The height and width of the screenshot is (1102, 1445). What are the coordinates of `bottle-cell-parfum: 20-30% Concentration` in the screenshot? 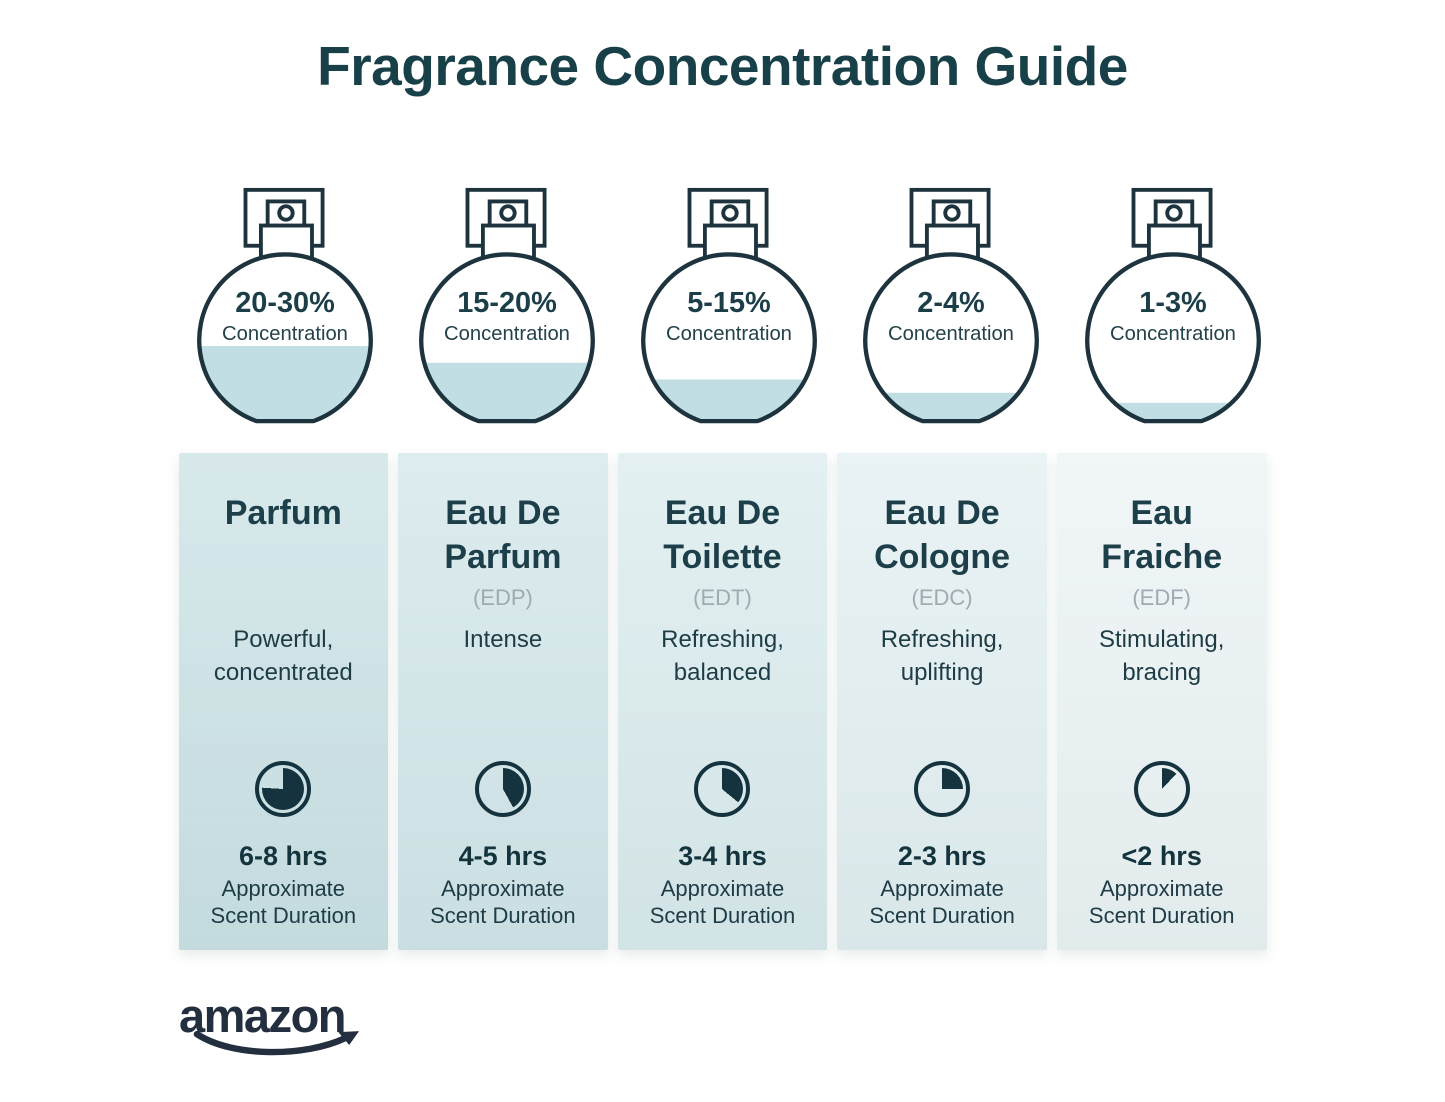 It's located at (285, 305).